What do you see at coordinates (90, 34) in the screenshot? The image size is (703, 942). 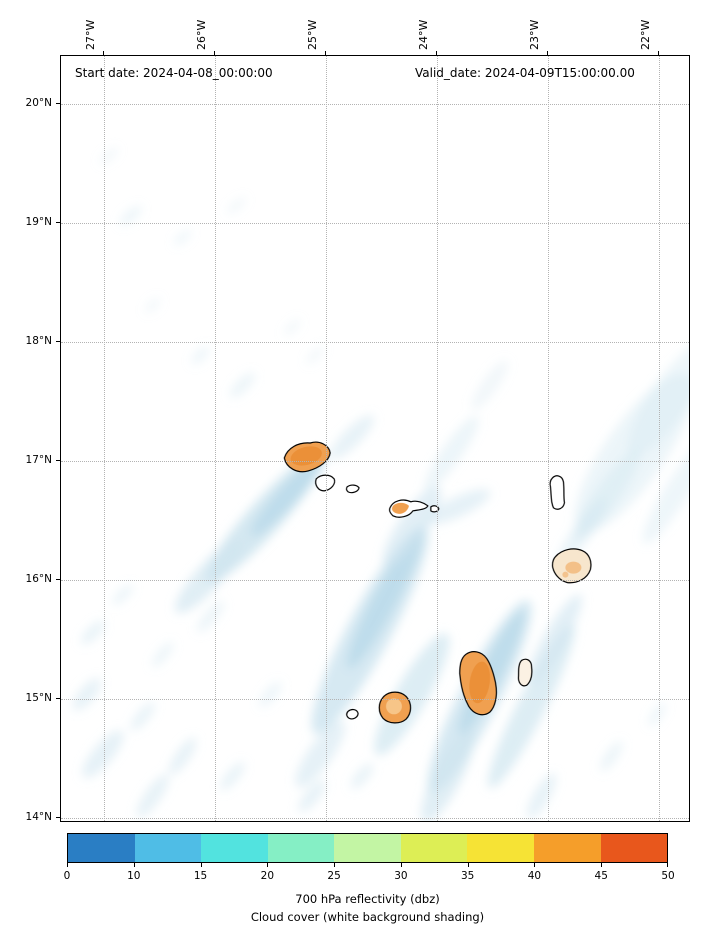 I see `lon-tick-label: 27°W` at bounding box center [90, 34].